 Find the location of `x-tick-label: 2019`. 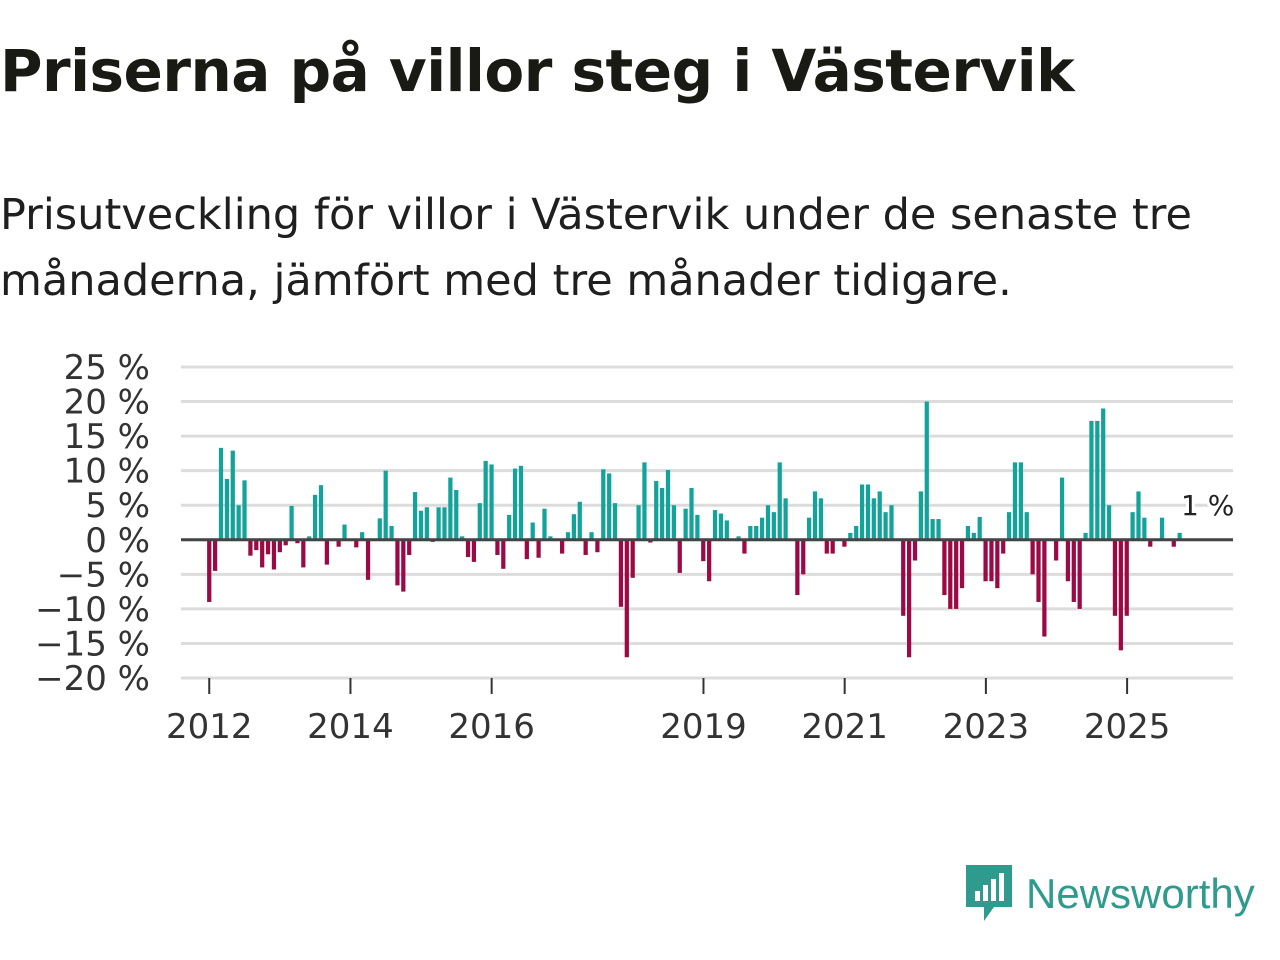

x-tick-label: 2019 is located at coordinates (703, 727).